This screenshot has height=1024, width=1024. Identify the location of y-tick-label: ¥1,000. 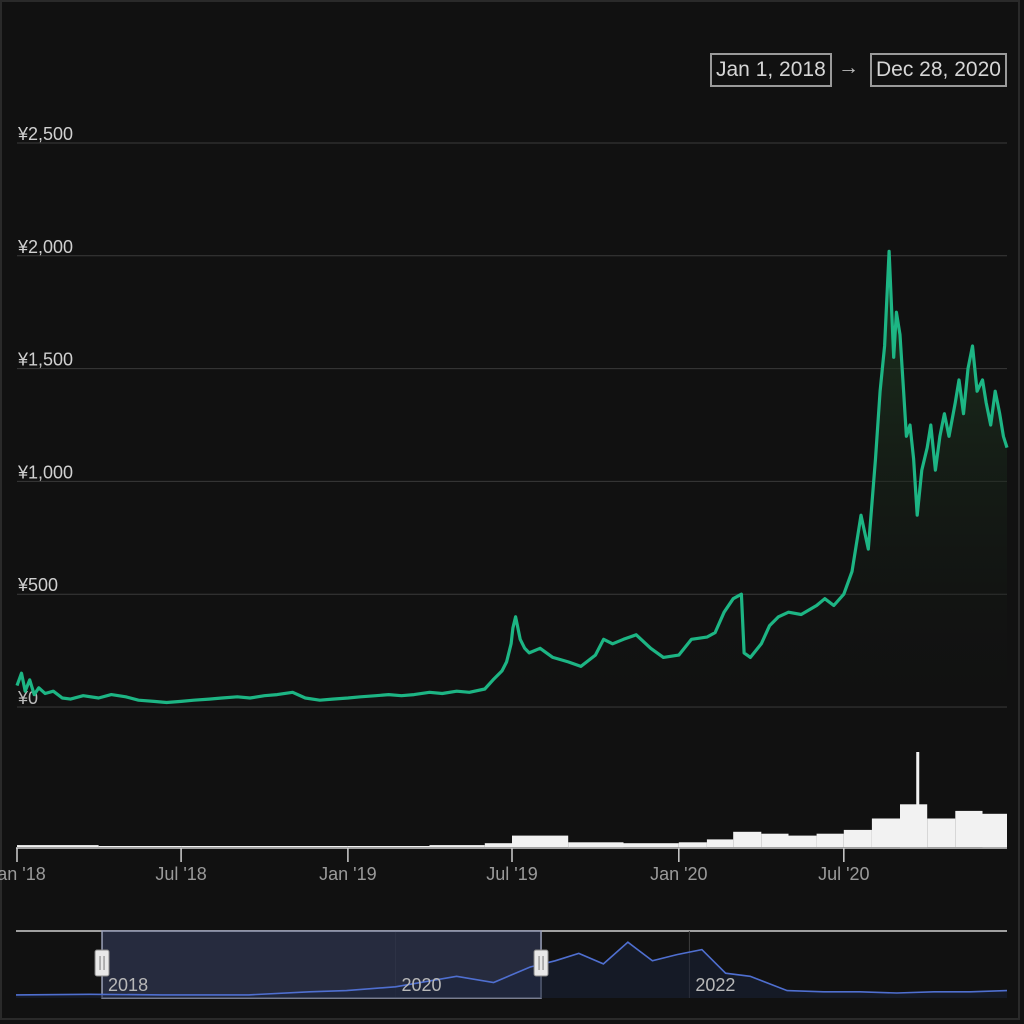
(45, 472).